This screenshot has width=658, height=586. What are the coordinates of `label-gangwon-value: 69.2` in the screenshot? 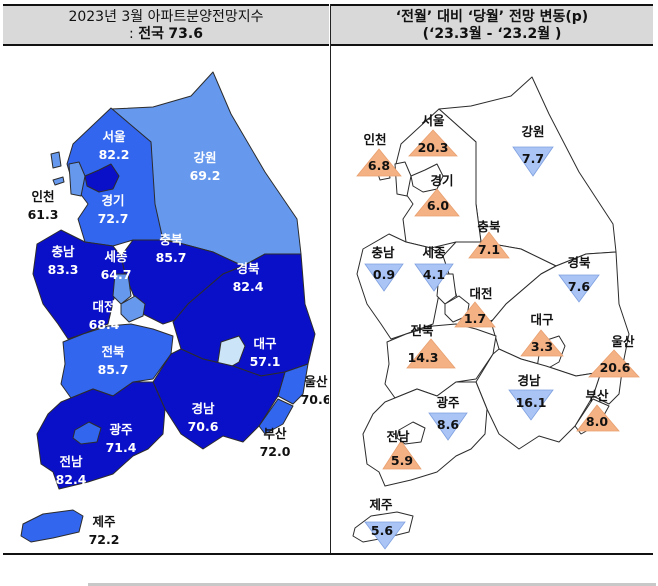 It's located at (205, 175).